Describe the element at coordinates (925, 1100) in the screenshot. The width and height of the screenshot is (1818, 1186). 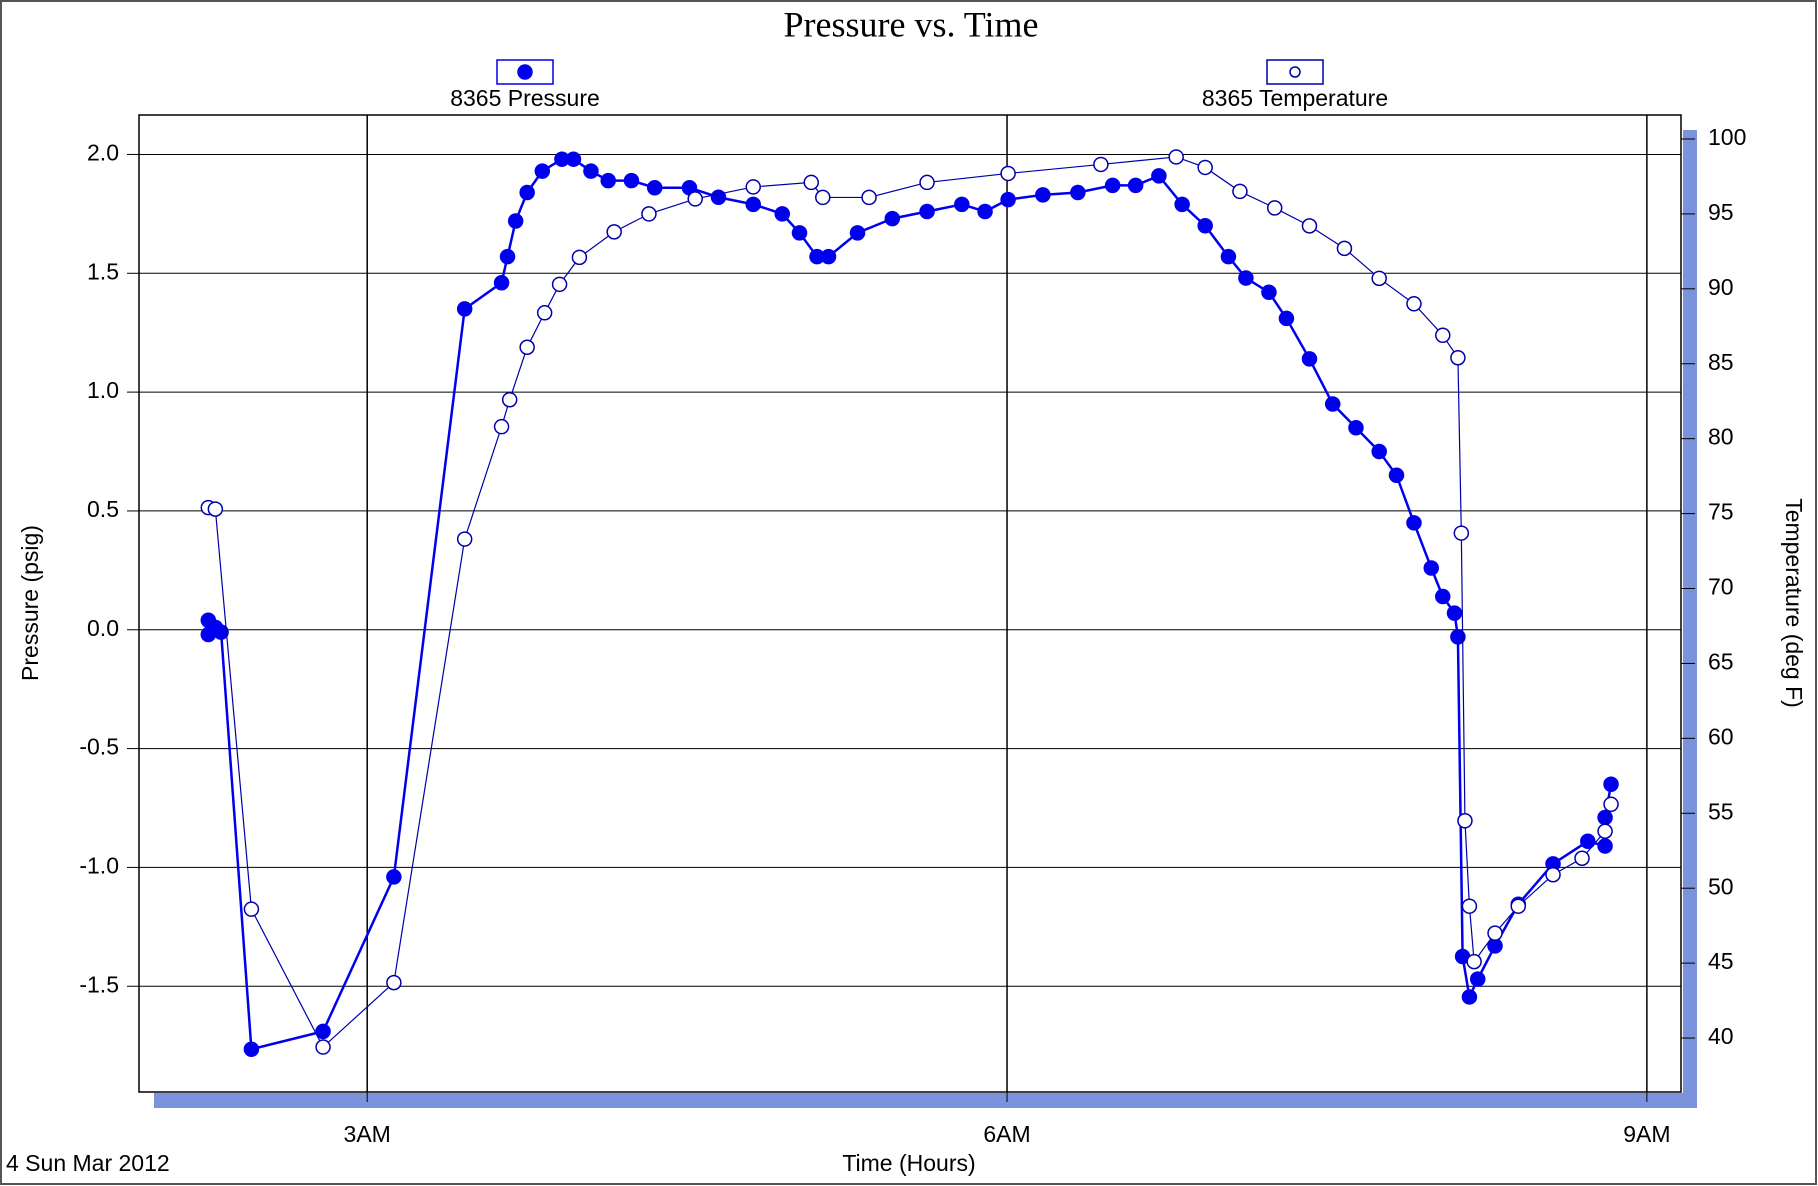
I see `x-axis-band` at that location.